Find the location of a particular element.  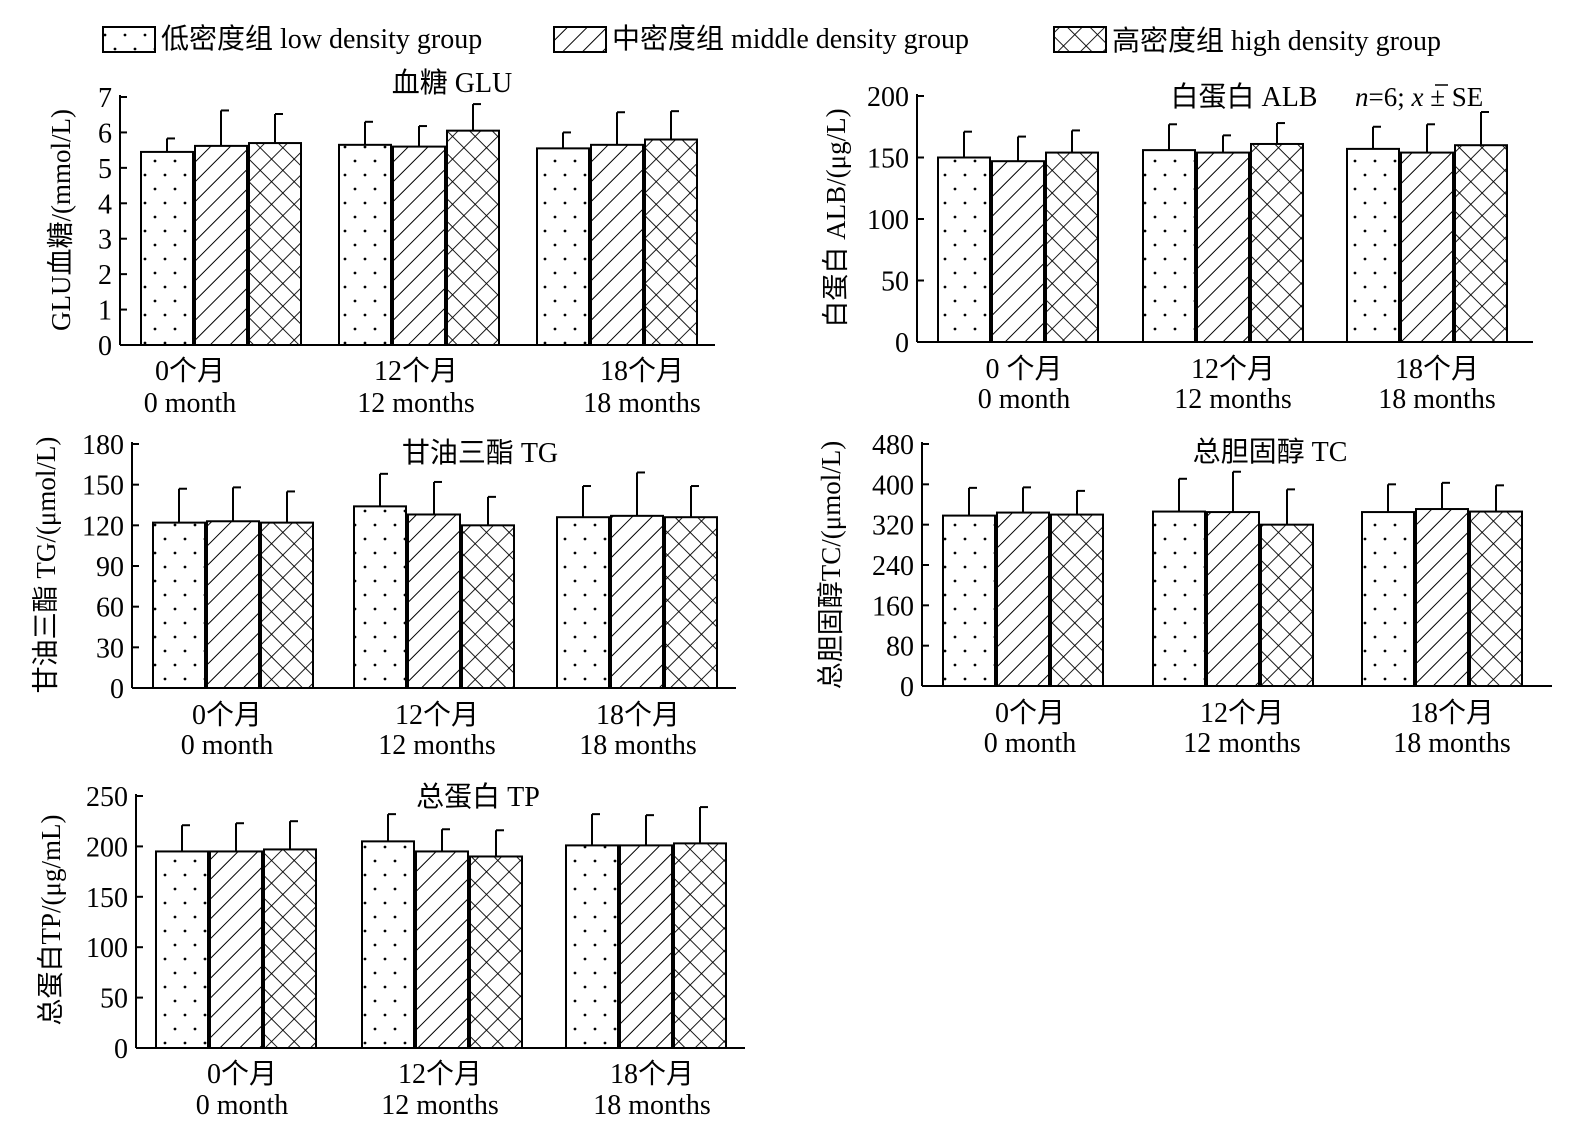

y-tick-label: 4 is located at coordinates (105, 204).